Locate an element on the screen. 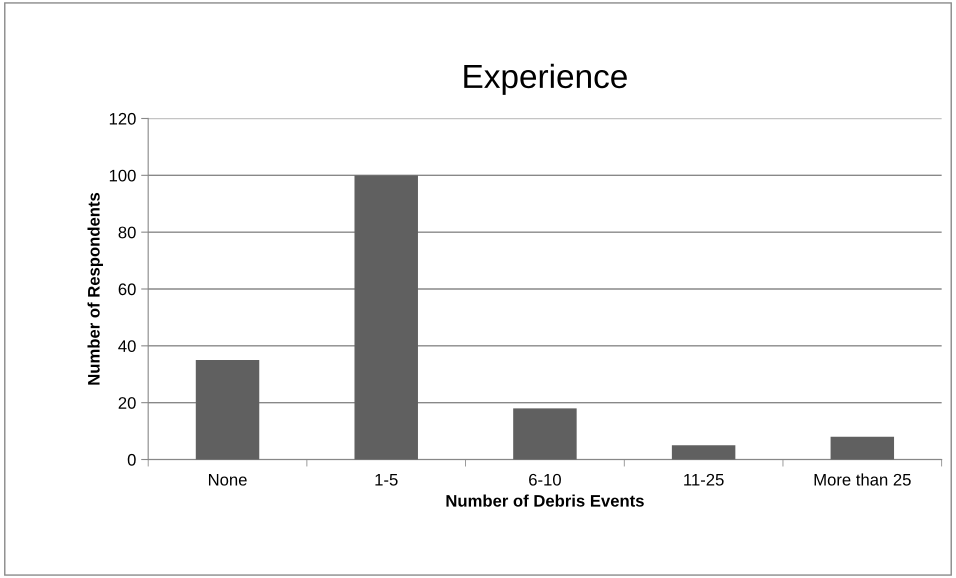  y-tick-label: 40 is located at coordinates (127, 346).